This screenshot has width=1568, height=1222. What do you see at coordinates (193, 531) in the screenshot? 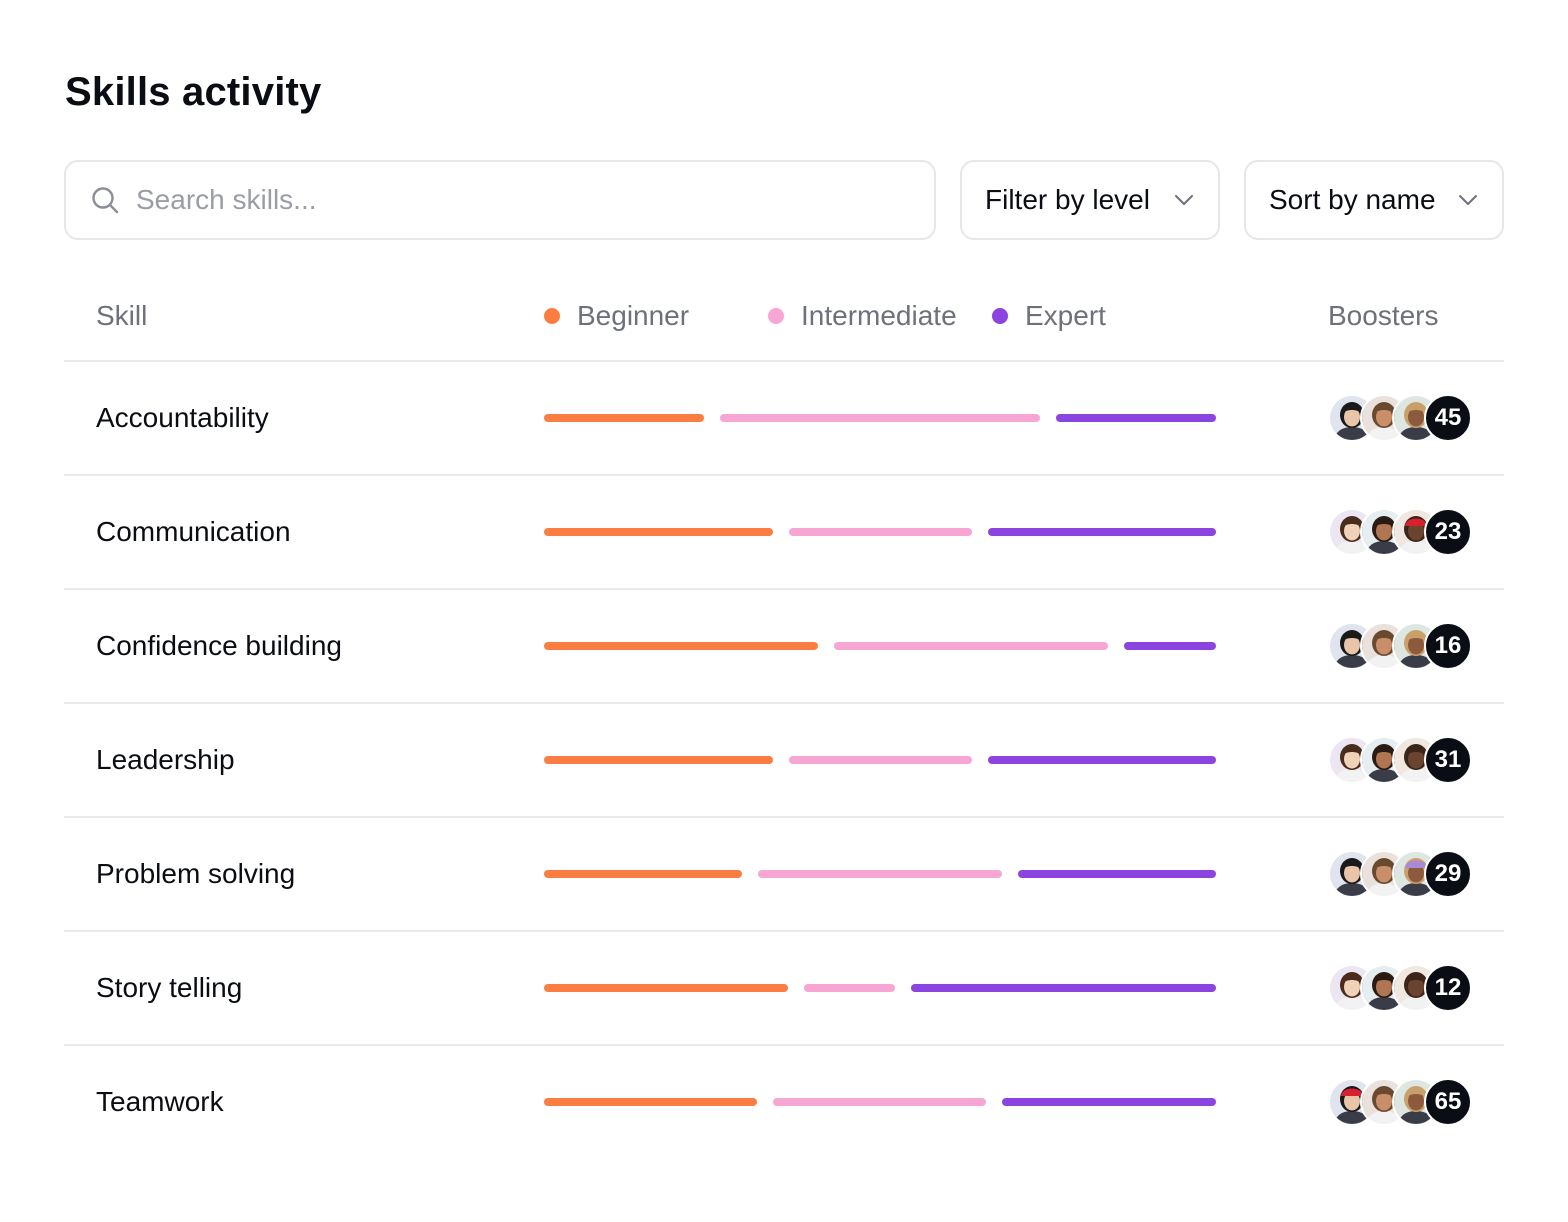
I see `skill-name: Communication` at bounding box center [193, 531].